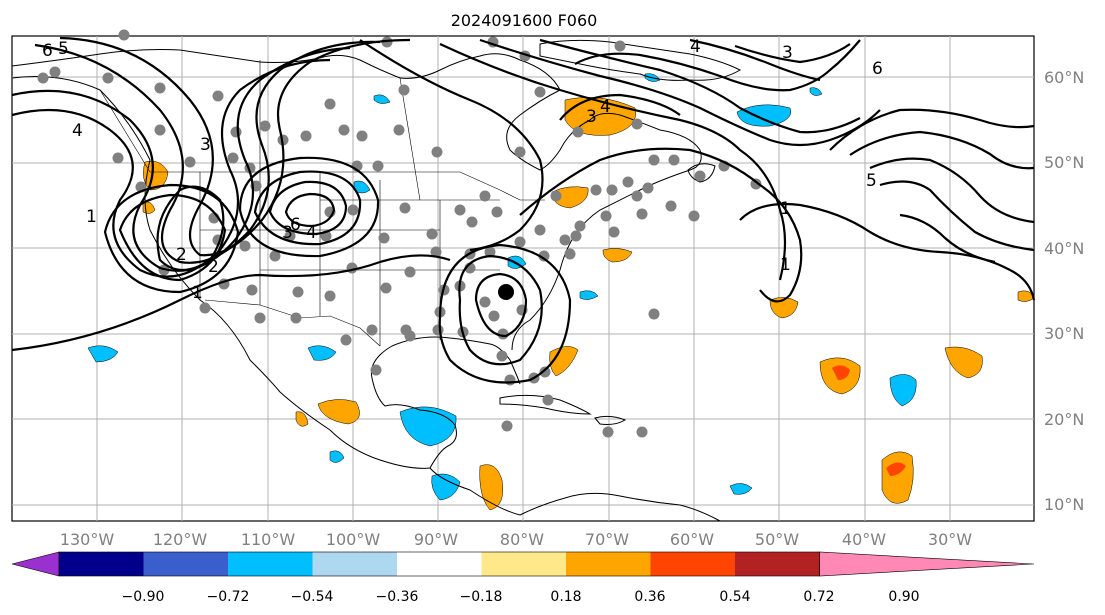  I want to click on colorbar-min-extension, so click(35, 564).